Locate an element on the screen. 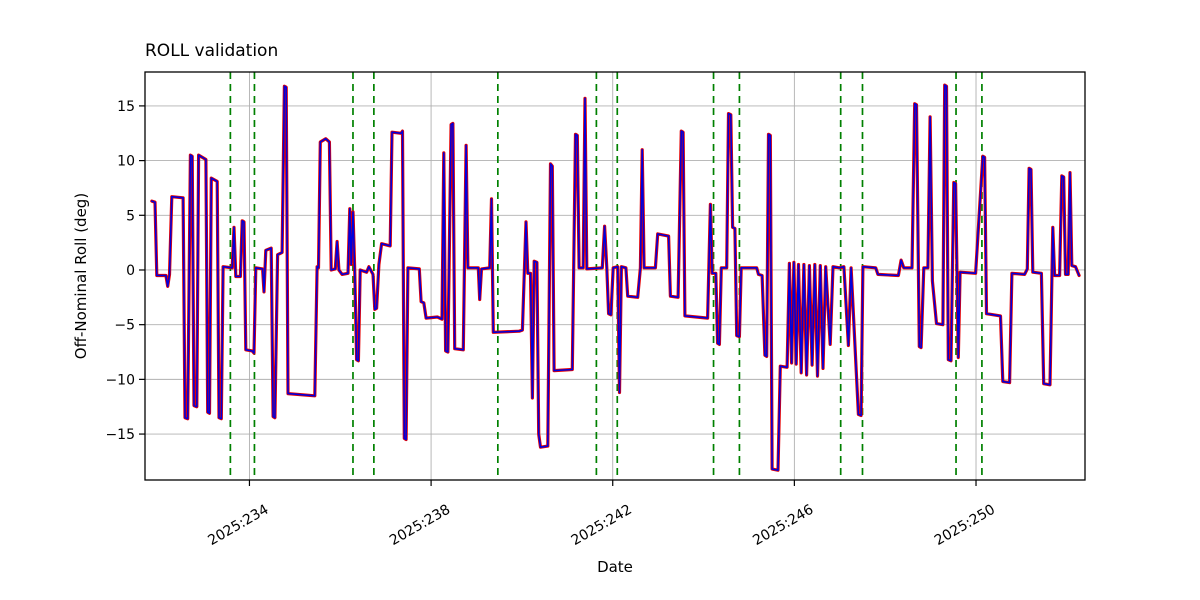  y-tick-label: −15 is located at coordinates (120, 435).